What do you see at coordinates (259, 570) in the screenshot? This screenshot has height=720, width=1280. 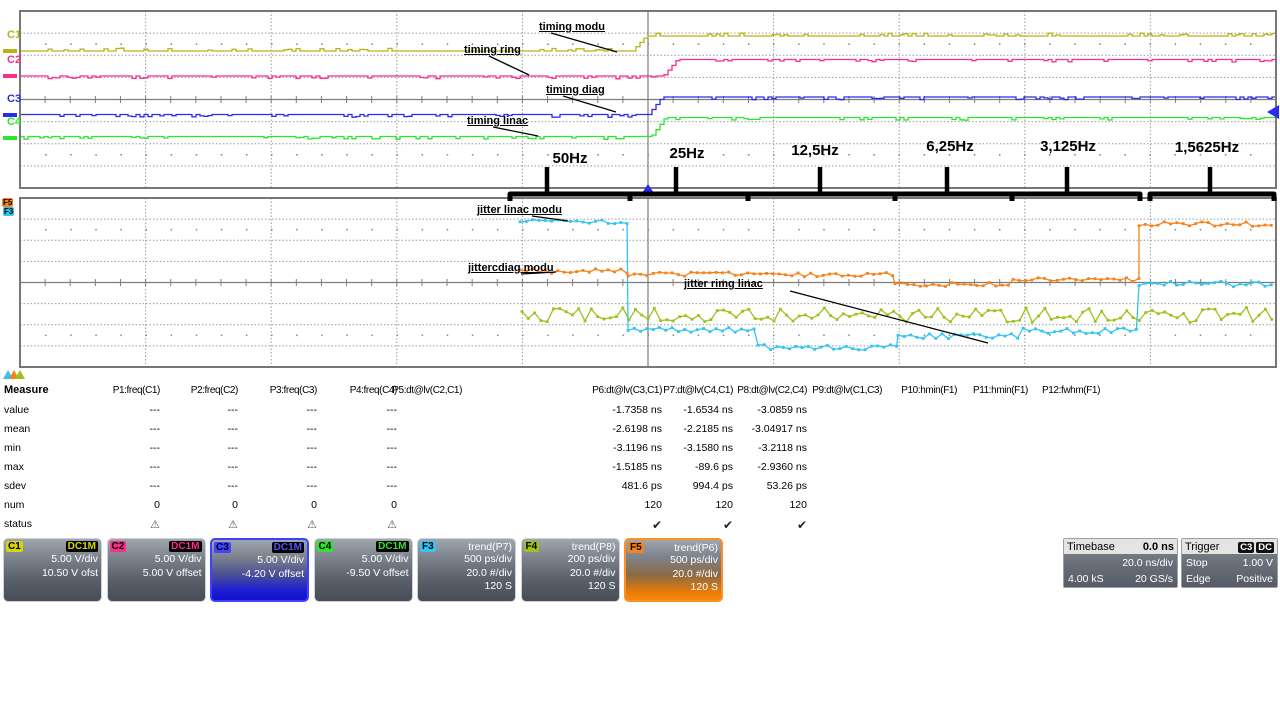 I see `descriptor-box-c3: C3 DC1M 5.00 V/div -4.20 V offset` at bounding box center [259, 570].